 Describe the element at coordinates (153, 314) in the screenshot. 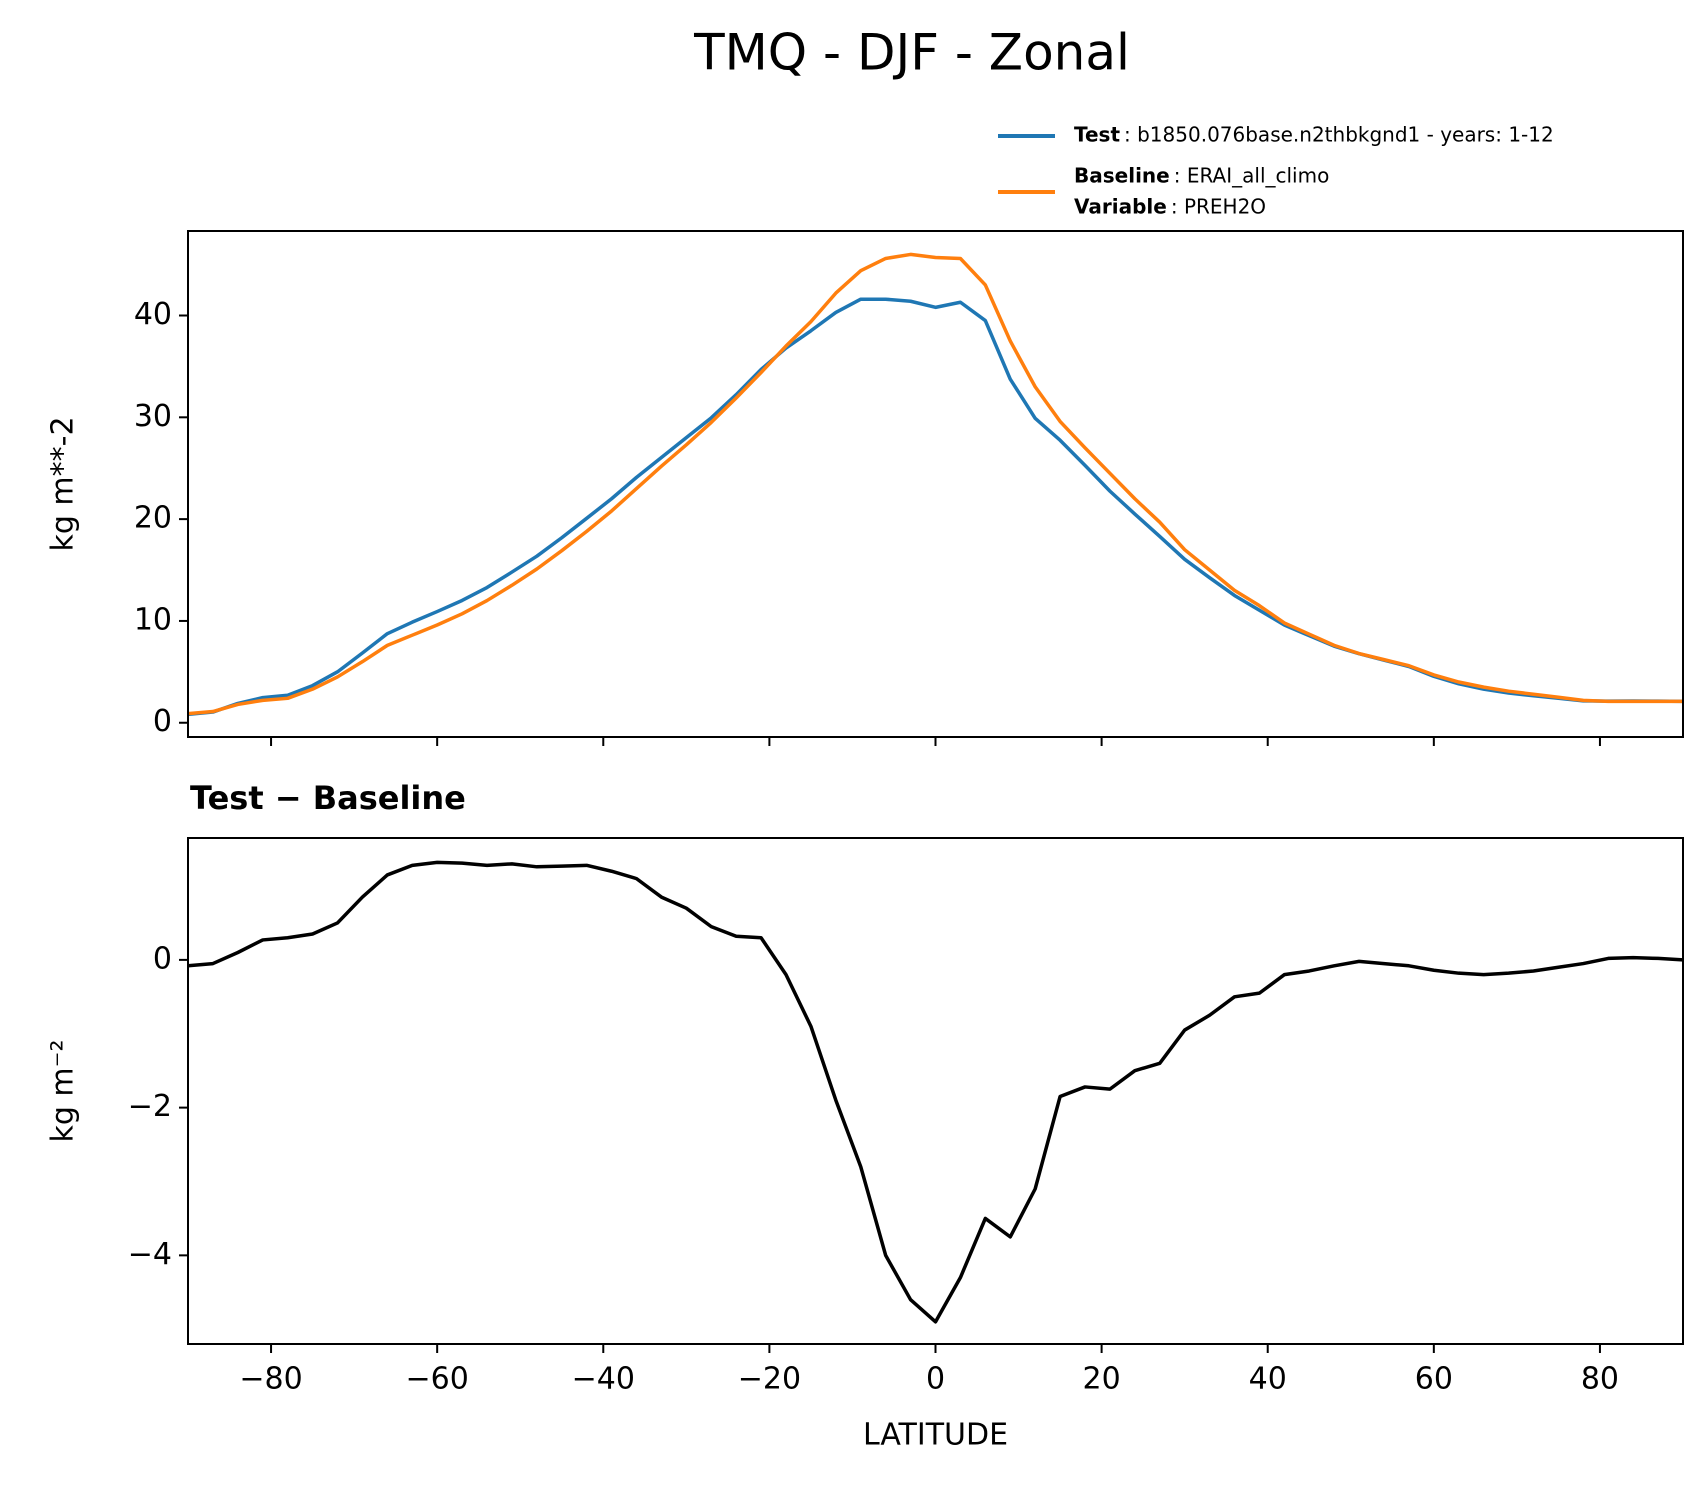

I see `y-tick-label: 40` at that location.